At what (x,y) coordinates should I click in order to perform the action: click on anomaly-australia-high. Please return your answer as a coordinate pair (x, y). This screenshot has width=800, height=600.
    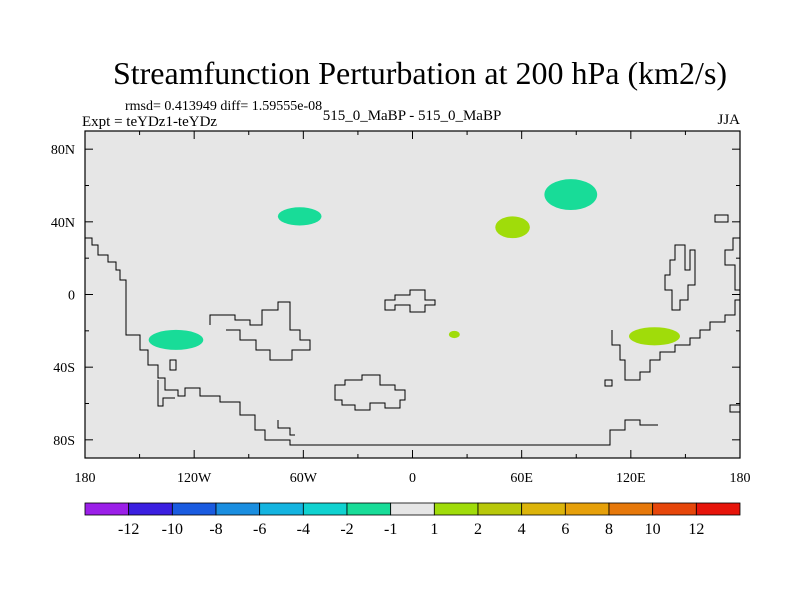
    Looking at the image, I should click on (654, 336).